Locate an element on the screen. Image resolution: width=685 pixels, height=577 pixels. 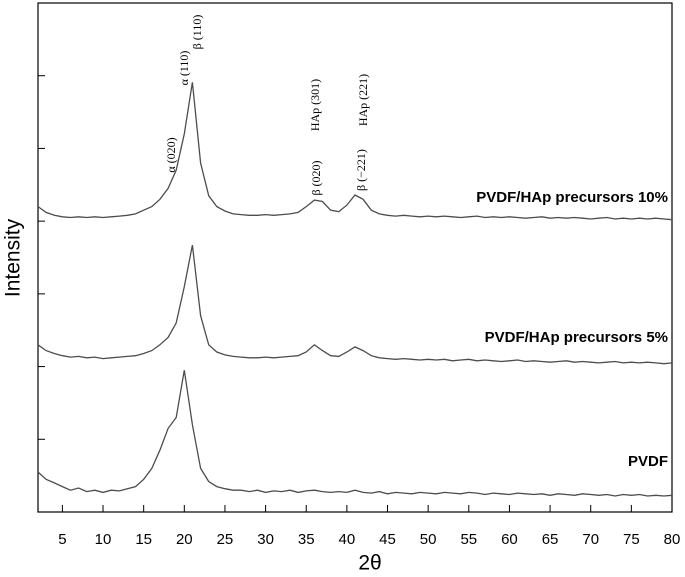
peak-annotation: β (110) is located at coordinates (197, 32).